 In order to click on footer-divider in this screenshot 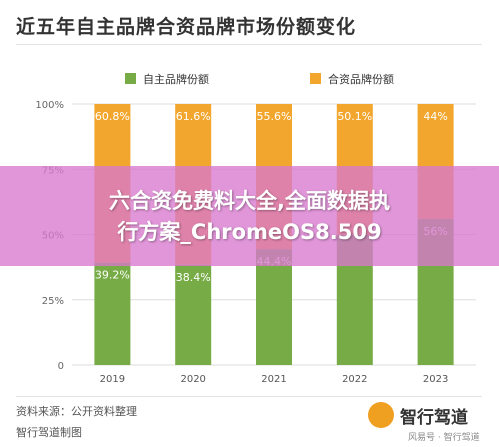, I will do `click(249, 396)`.